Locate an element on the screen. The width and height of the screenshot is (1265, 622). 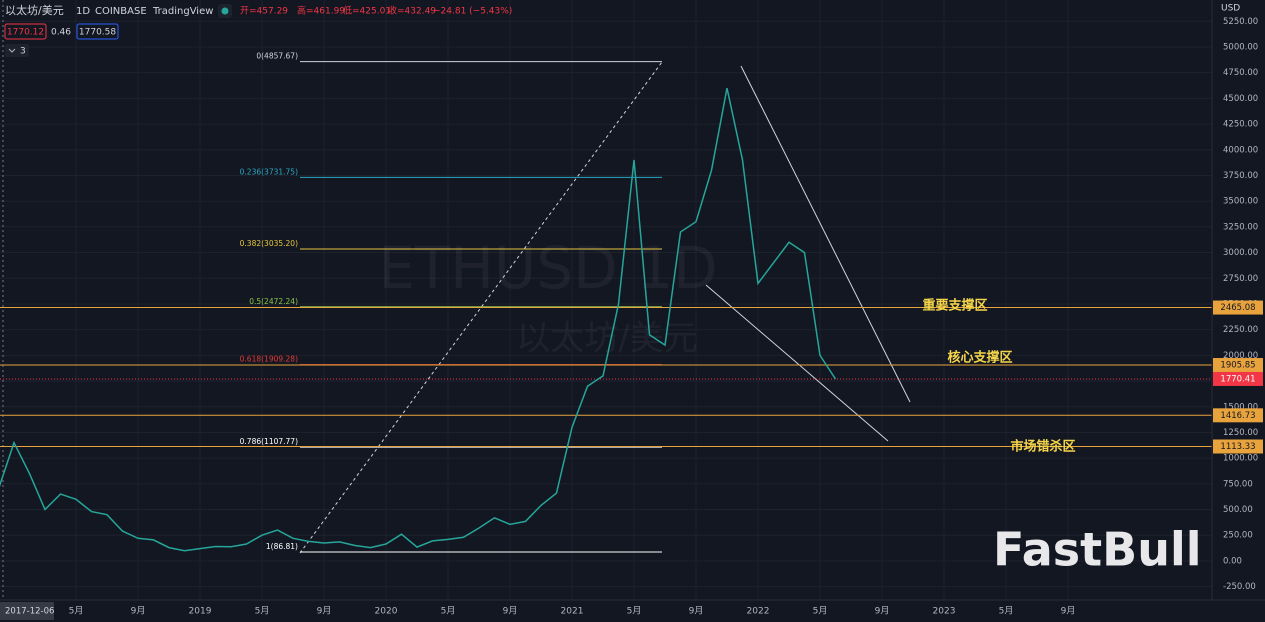
fib-label: 0.236(3731.75) is located at coordinates (269, 171).